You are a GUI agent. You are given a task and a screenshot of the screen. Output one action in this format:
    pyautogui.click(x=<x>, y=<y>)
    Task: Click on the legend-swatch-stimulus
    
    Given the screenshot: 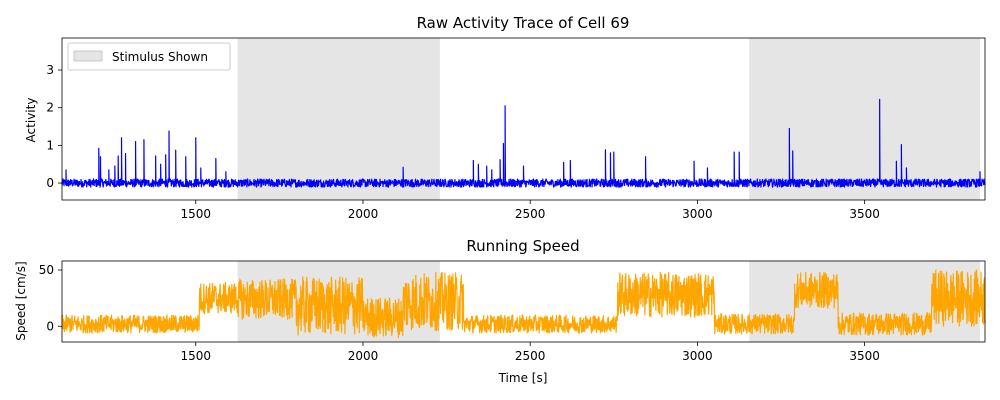 What is the action you would take?
    pyautogui.click(x=88, y=56)
    